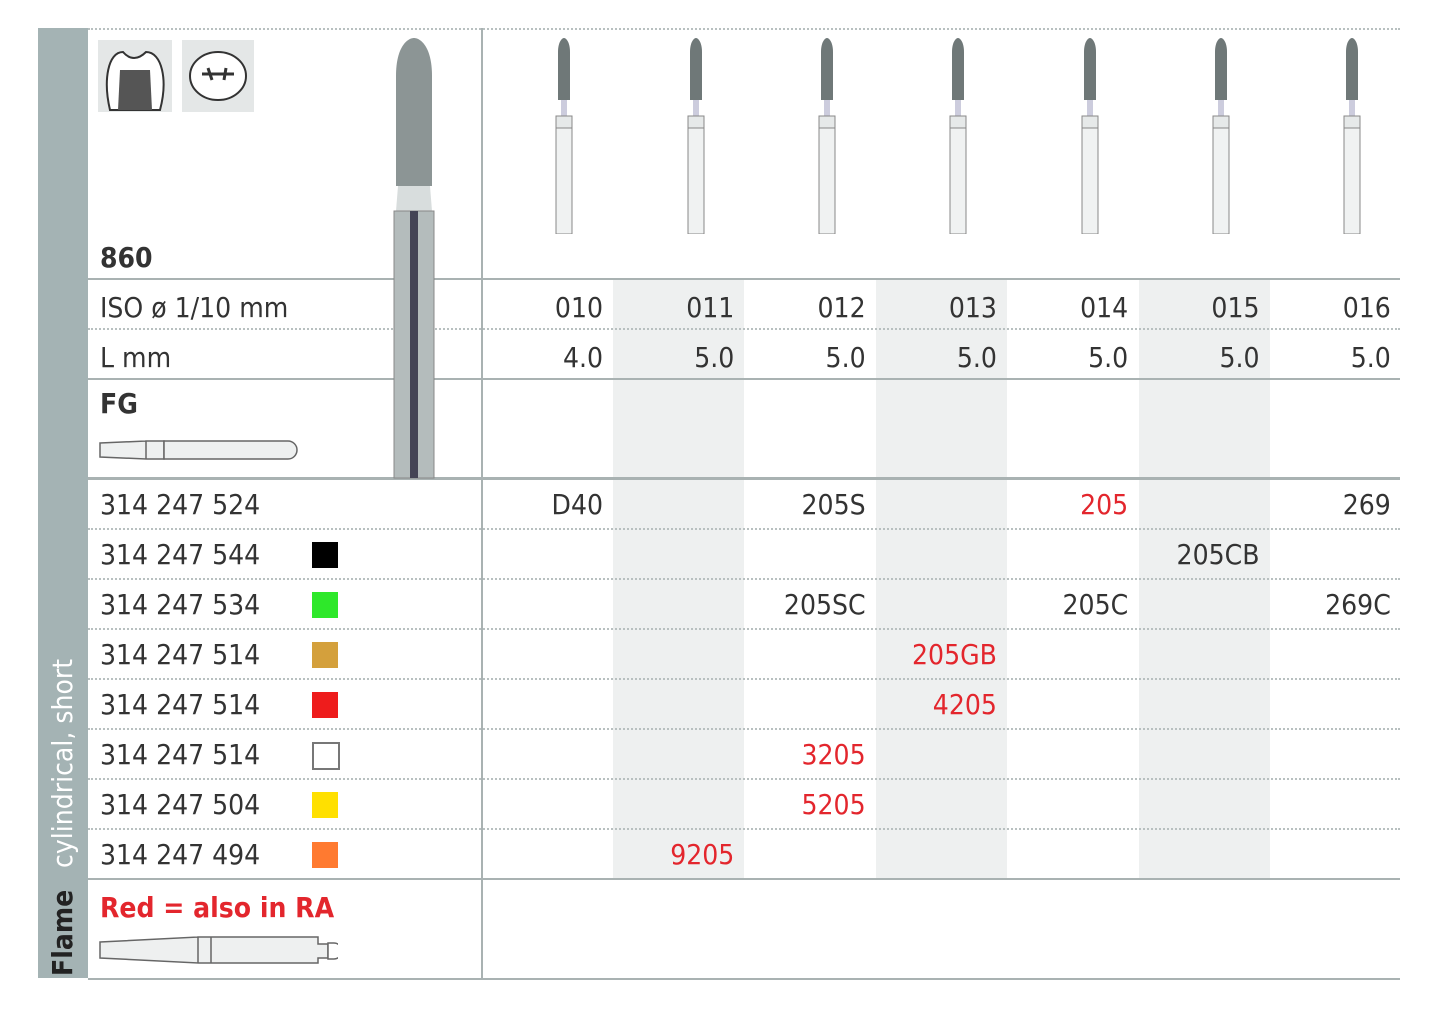 The image size is (1437, 1025). Describe the element at coordinates (845, 357) in the screenshot. I see `length-012: 5.0` at that location.